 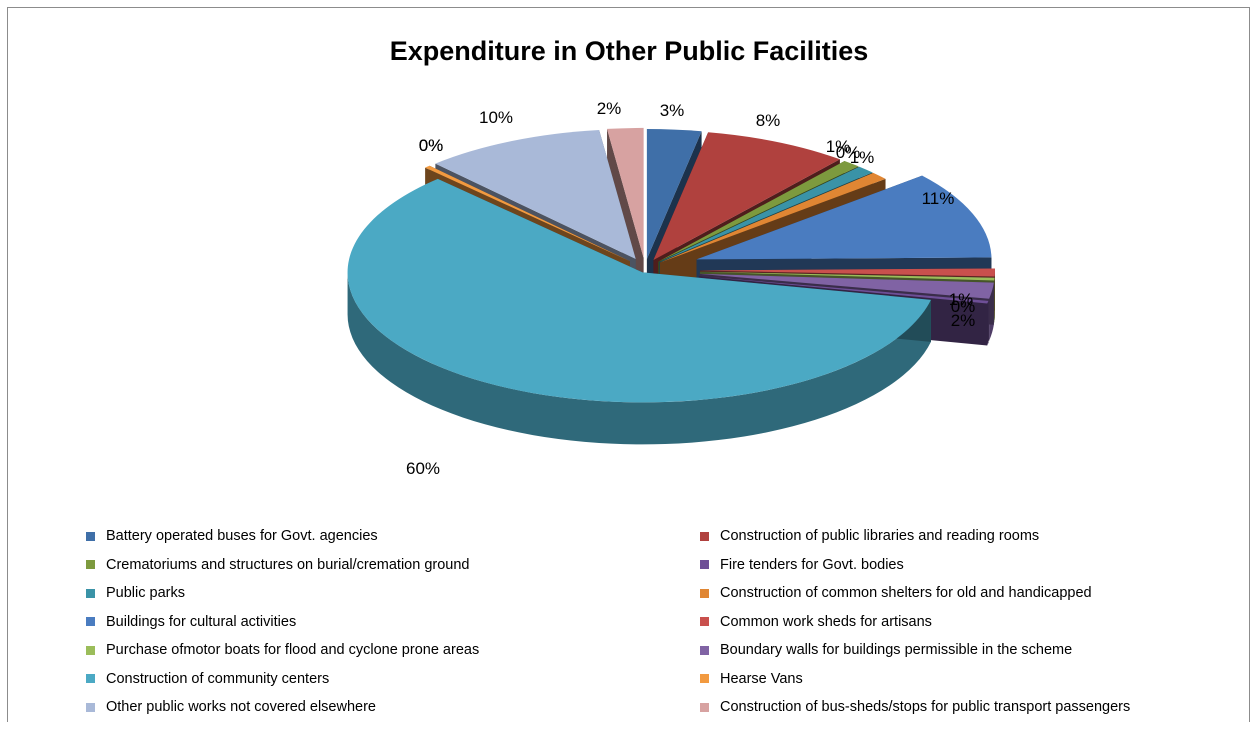 I want to click on data-label-crematoriums-and-structures-on-burial-cremation-ground: 1%, so click(x=838, y=146).